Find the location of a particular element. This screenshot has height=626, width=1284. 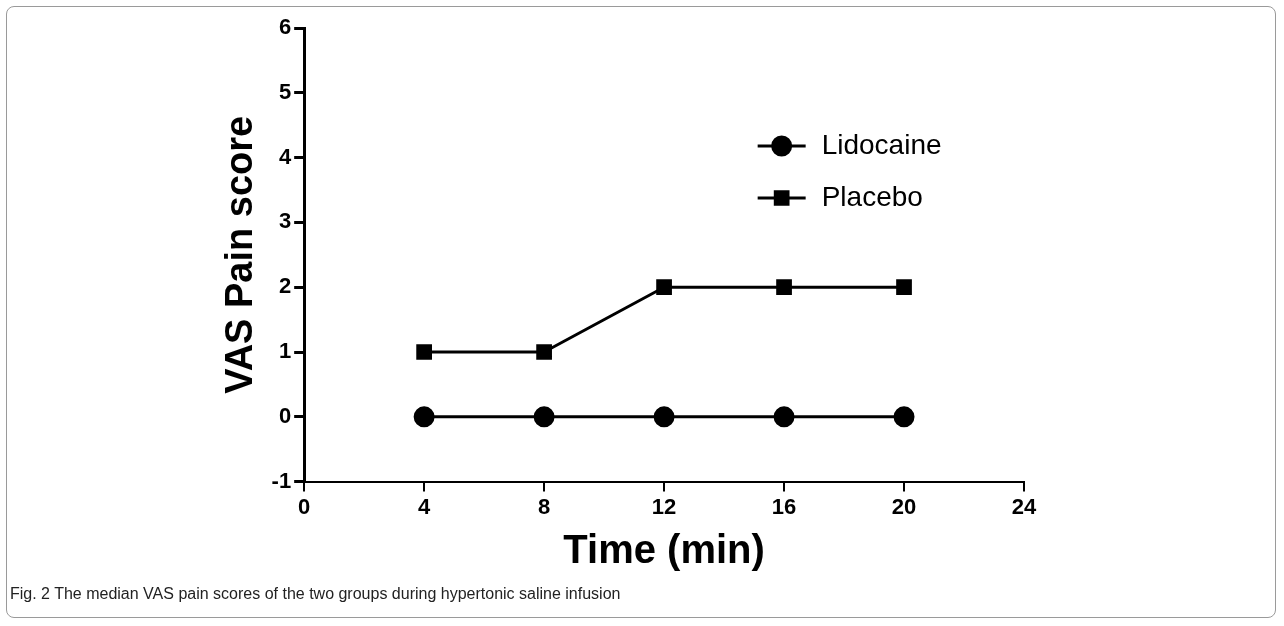

x-tick-label: 24 is located at coordinates (1024, 506).